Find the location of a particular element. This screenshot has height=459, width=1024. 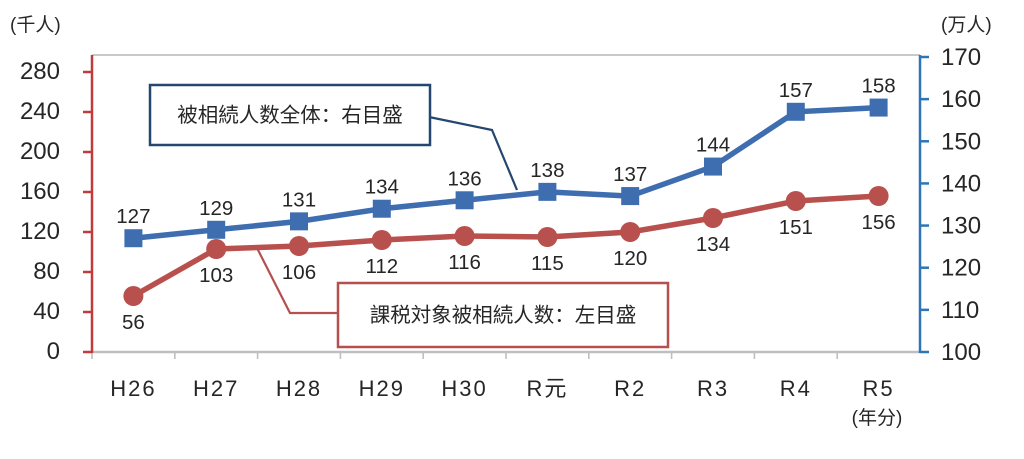

callout-taxable-box is located at coordinates (503, 315).